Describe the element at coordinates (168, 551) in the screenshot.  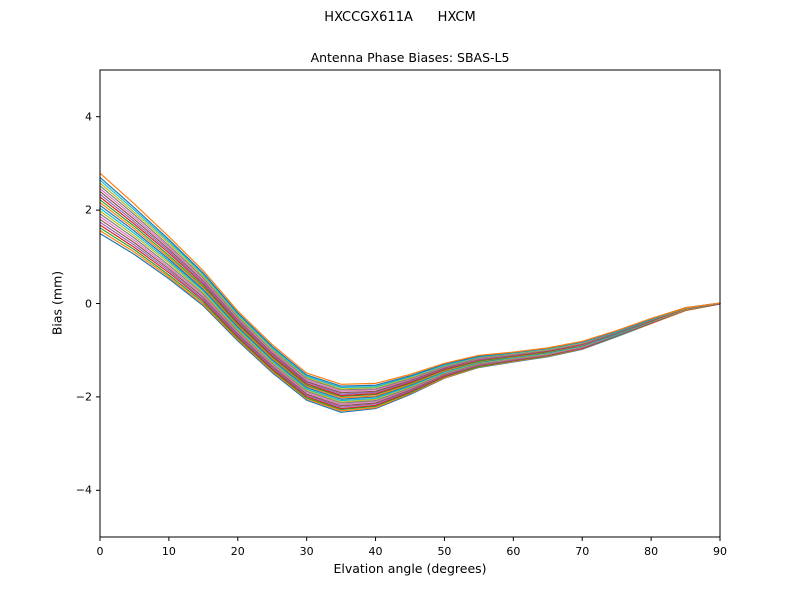
I see `x-tick-label: 10` at that location.